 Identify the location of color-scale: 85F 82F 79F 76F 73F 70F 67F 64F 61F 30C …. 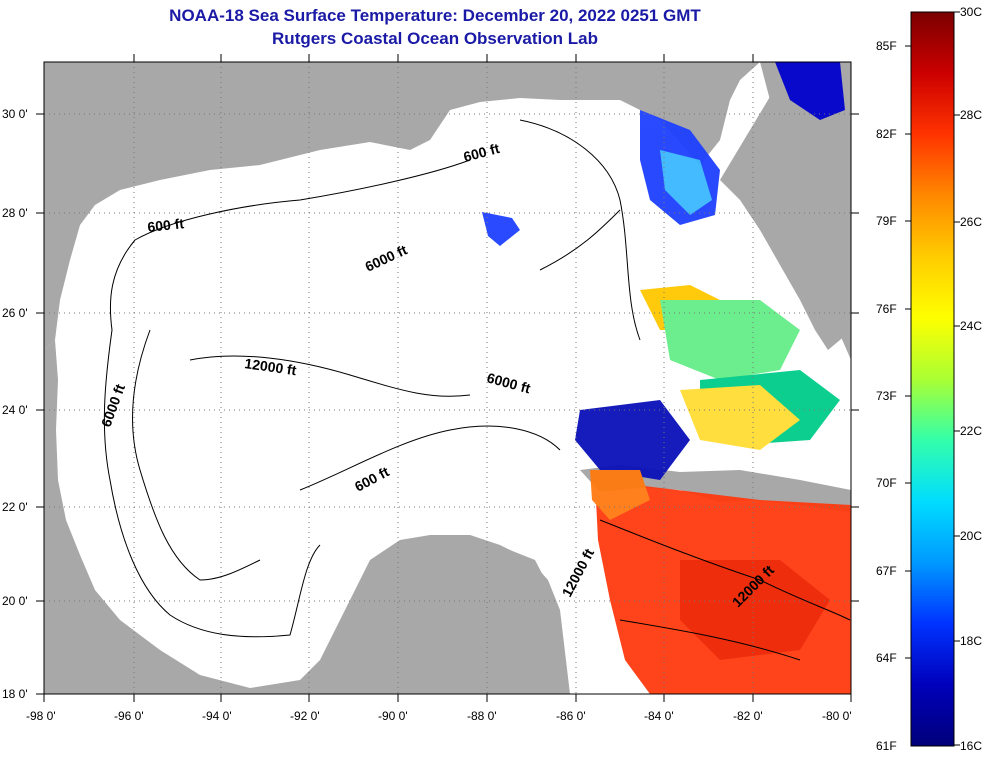
(929, 379).